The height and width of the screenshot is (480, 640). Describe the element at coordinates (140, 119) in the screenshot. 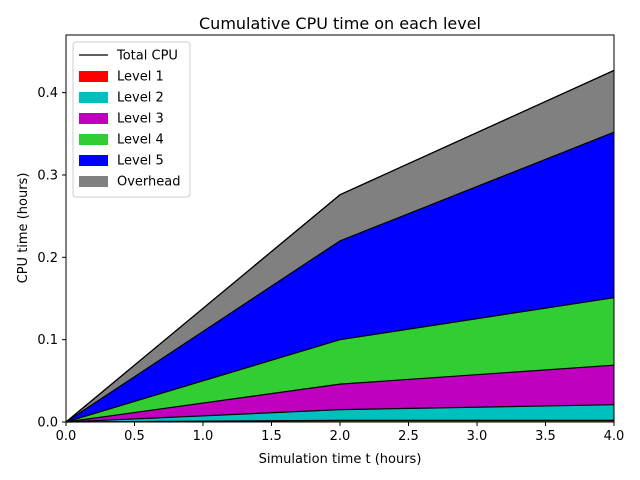

I see `legend-label-level-3: Level 3` at that location.